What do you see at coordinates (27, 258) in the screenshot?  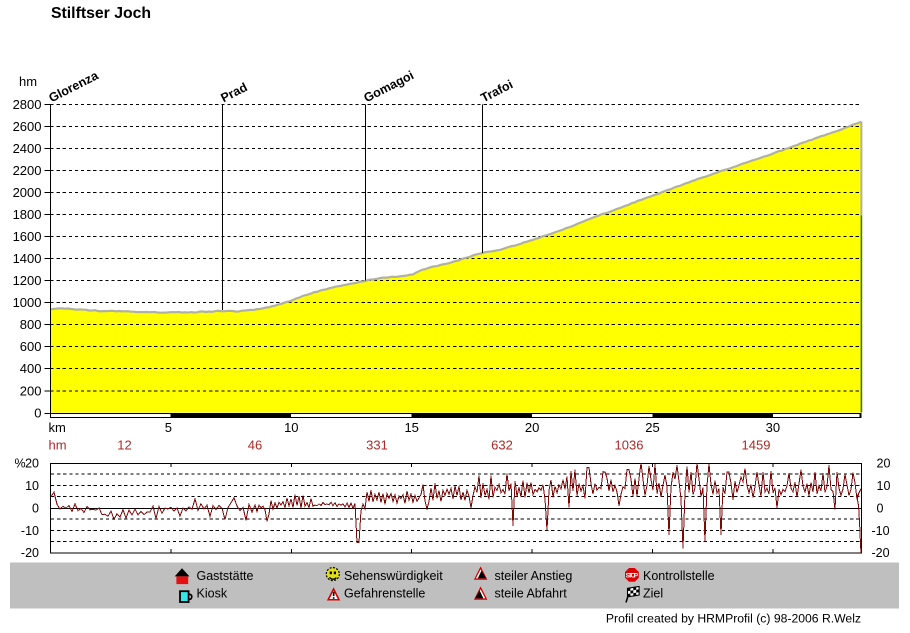 I see `svg-text: 1400` at bounding box center [27, 258].